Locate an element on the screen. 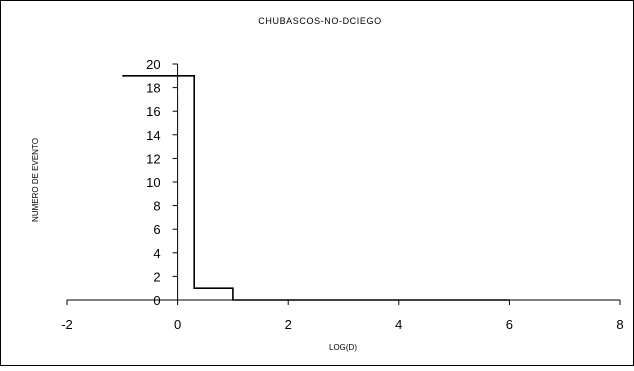 The image size is (634, 371). y-tick-label: 8 is located at coordinates (156, 206).